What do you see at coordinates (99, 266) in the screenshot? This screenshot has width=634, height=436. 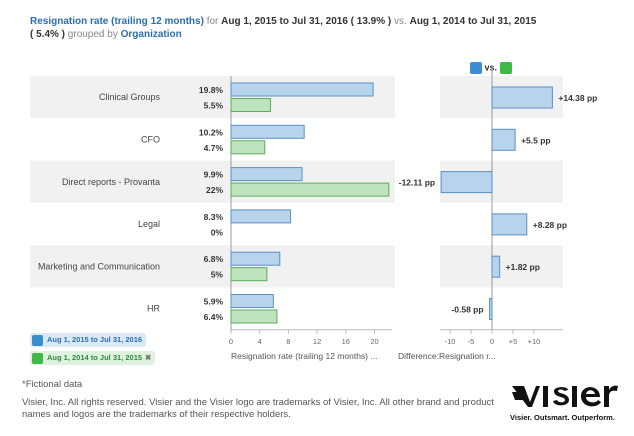 I see `category-label: Marketing and Communication` at bounding box center [99, 266].